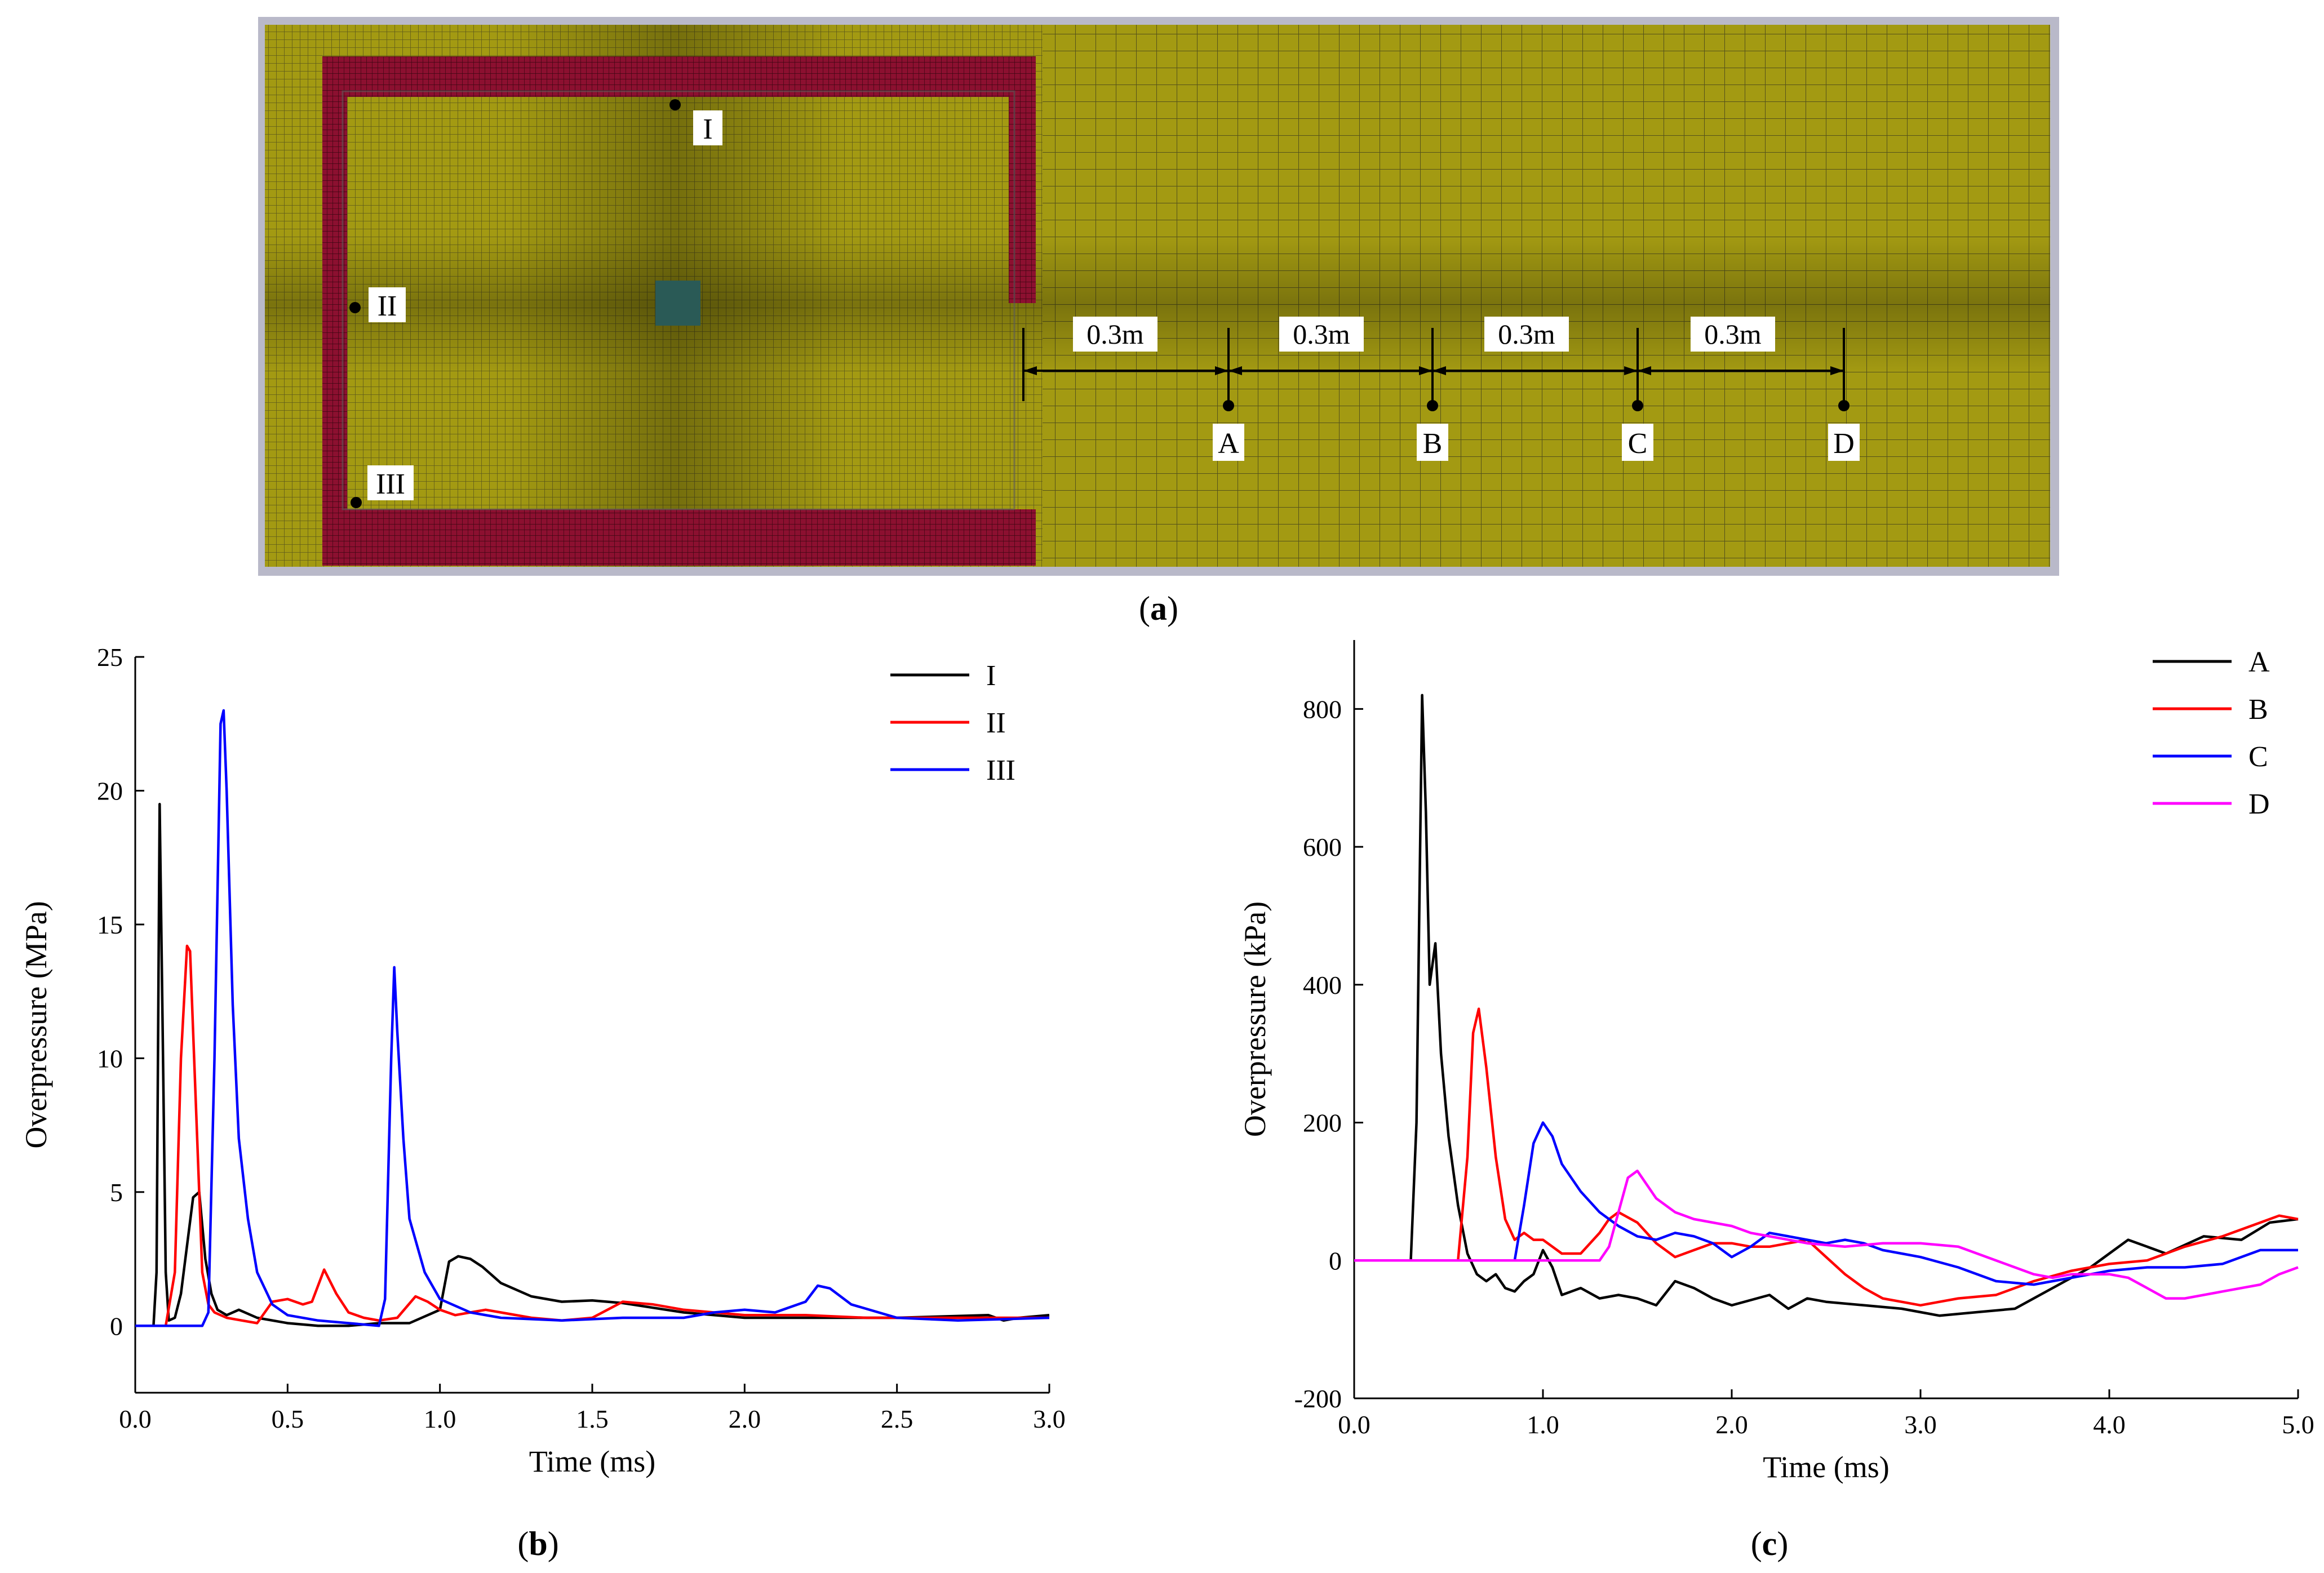 The width and height of the screenshot is (2324, 1573). I want to click on charge, so click(677, 303).